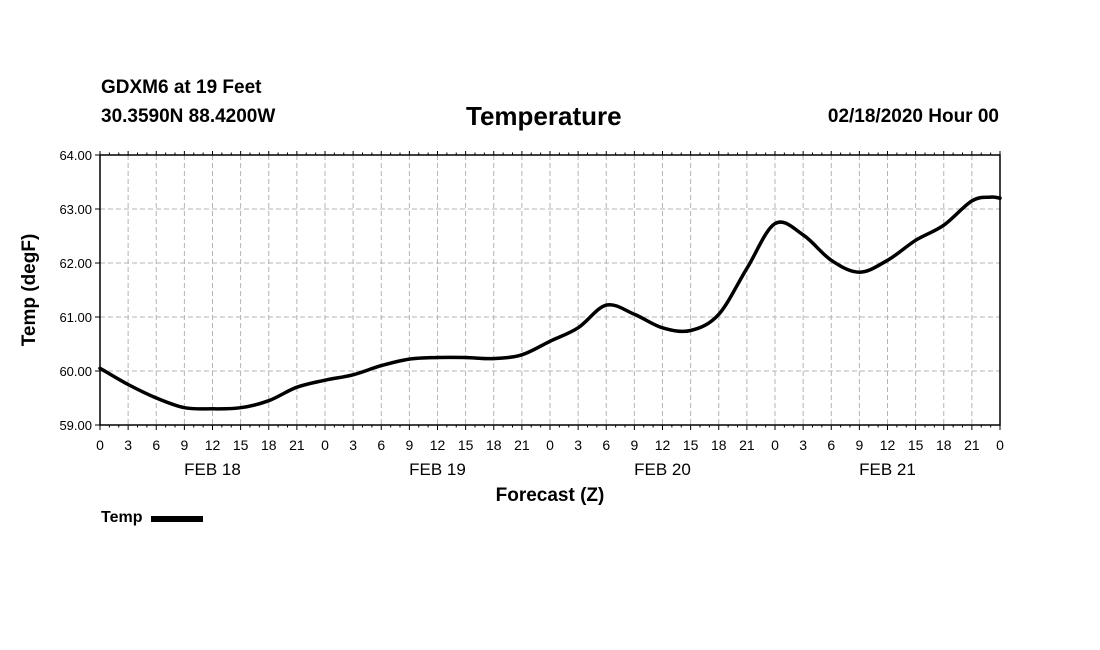 Image resolution: width=1100 pixels, height=650 pixels. What do you see at coordinates (75, 263) in the screenshot?
I see `y-tick-label: 62.00` at bounding box center [75, 263].